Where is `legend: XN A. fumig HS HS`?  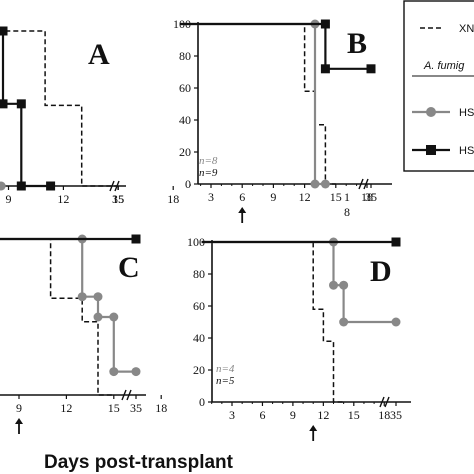 legend: XN A. fumig HS HS is located at coordinates (438, 86).